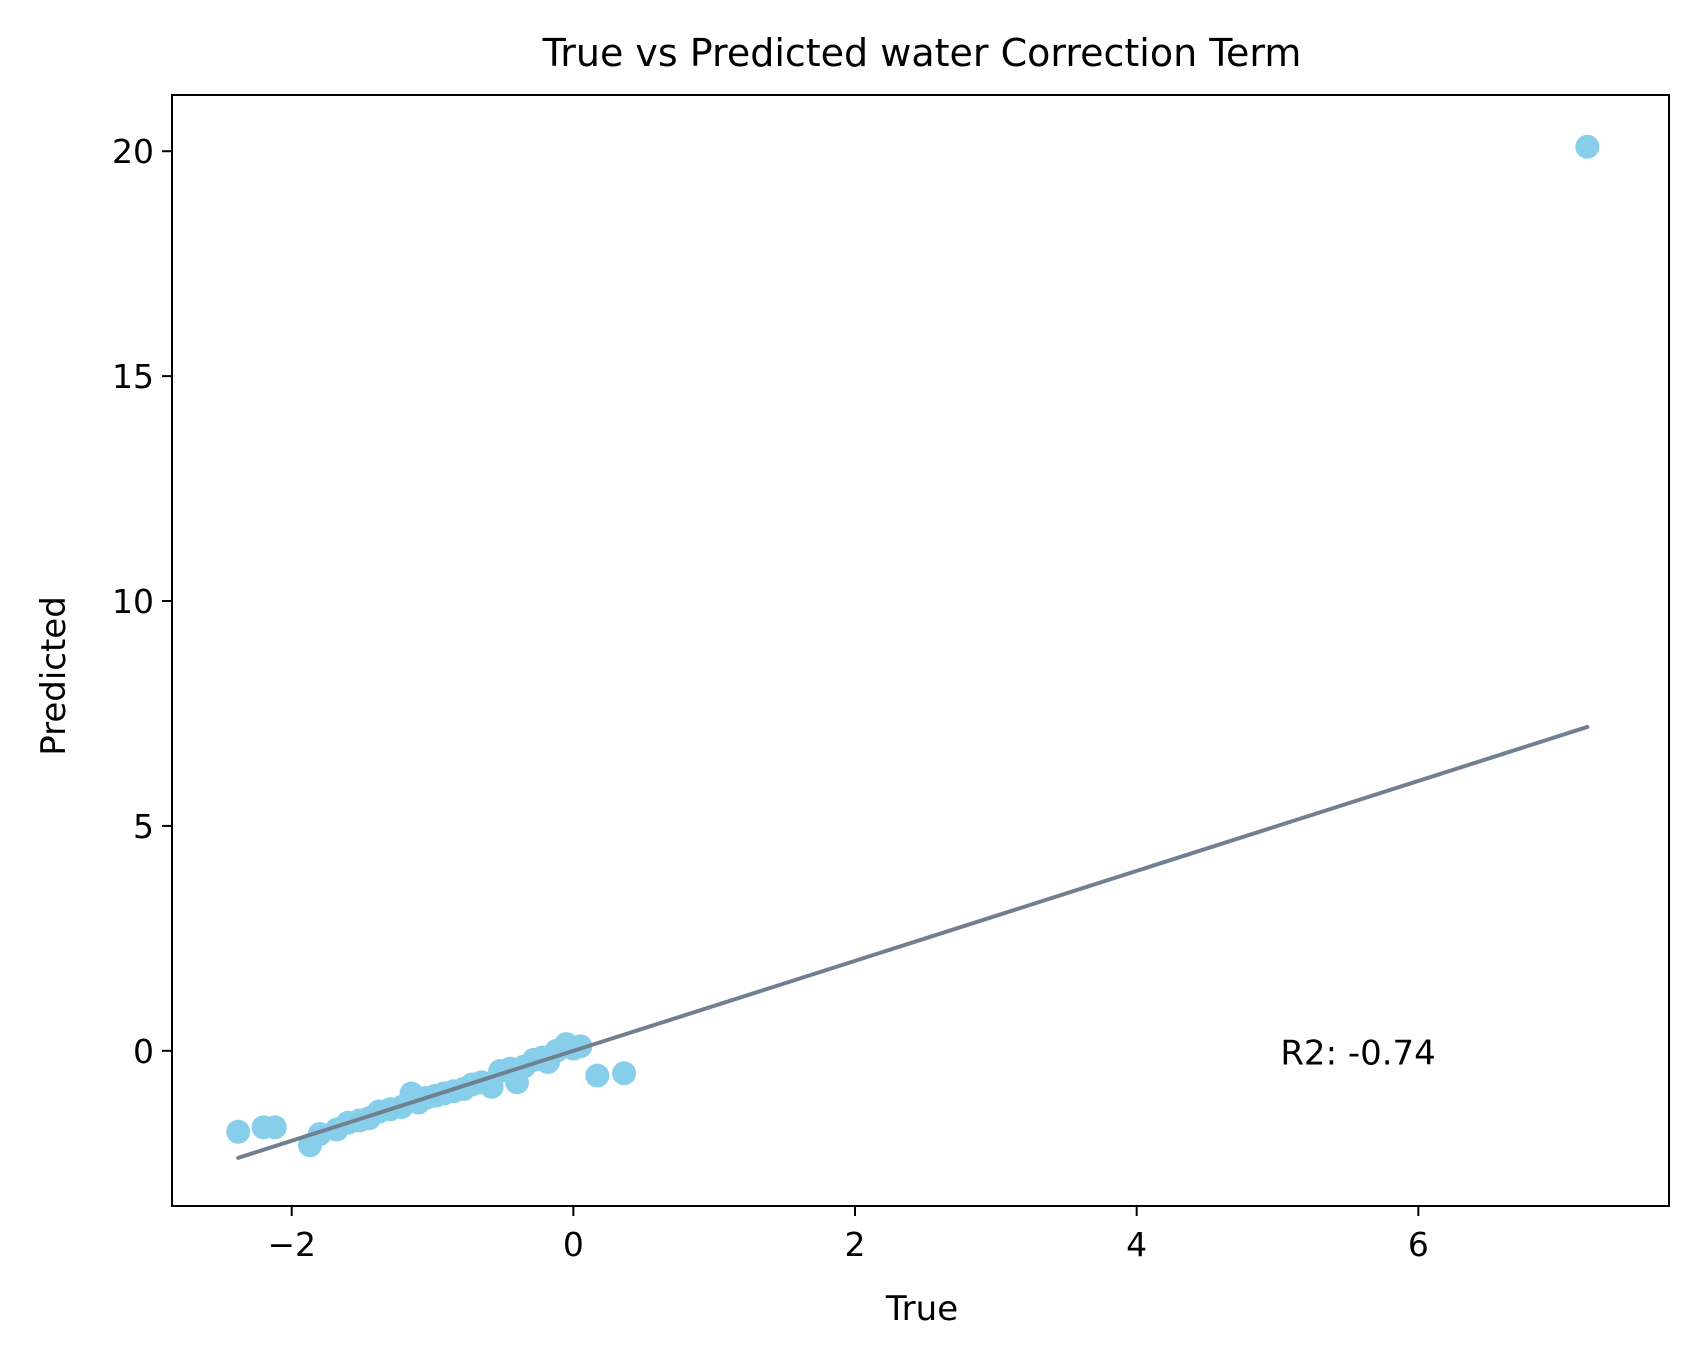 This screenshot has height=1361, width=1688. Describe the element at coordinates (573, 1244) in the screenshot. I see `x-tick-label: 0` at that location.